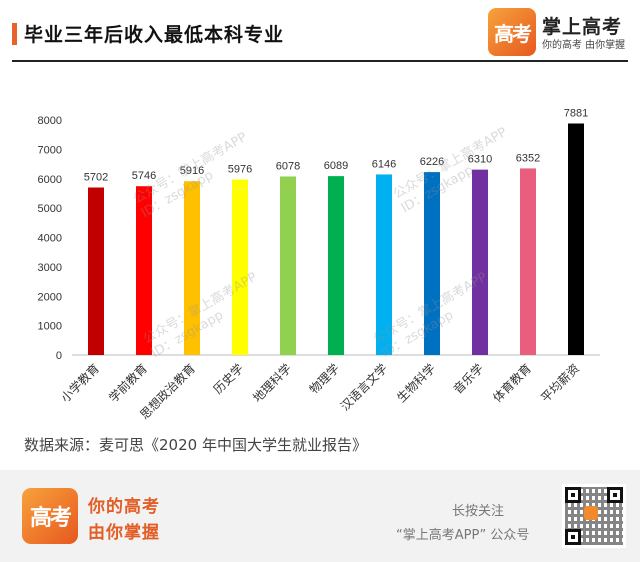  Describe the element at coordinates (50, 239) in the screenshot. I see `y-tick-label: 4000` at that location.